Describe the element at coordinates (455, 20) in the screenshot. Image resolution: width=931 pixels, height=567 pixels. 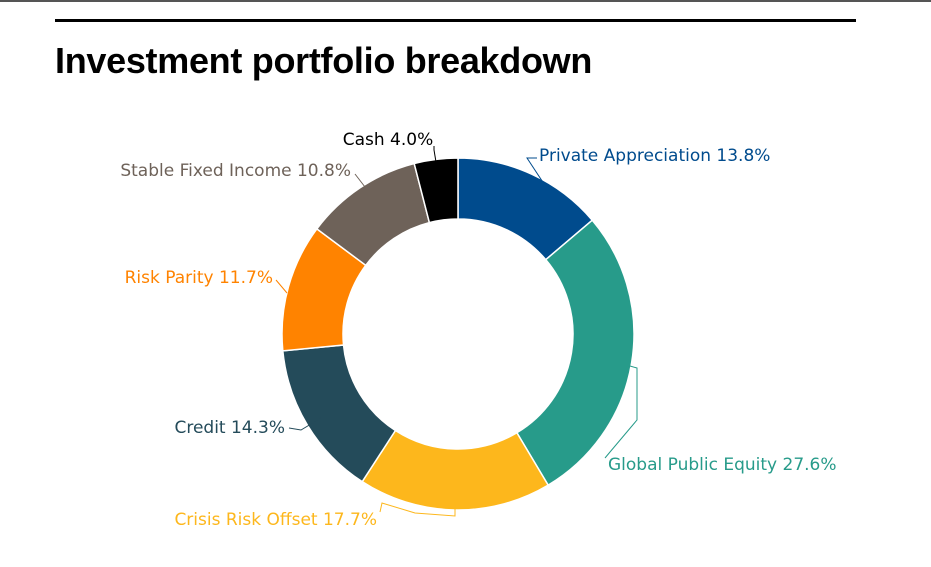
I see `title-rule` at that location.